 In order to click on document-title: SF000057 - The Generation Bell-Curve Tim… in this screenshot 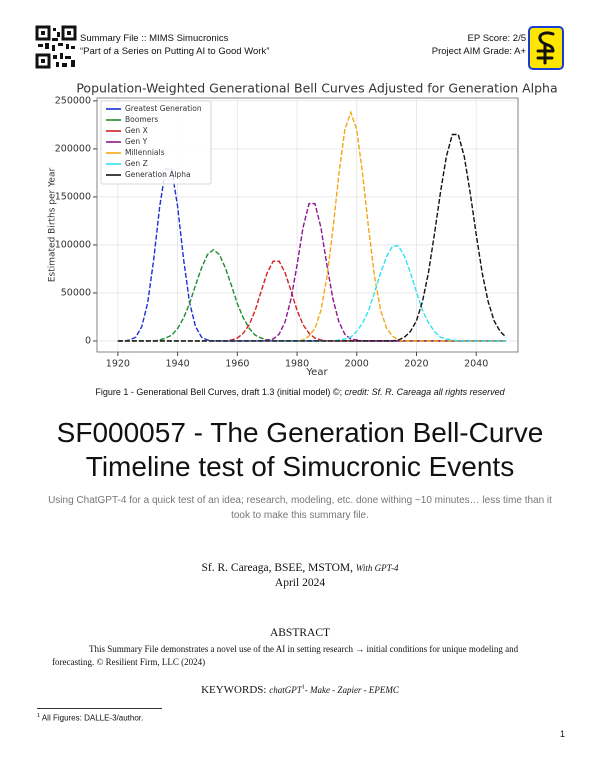, I will do `click(300, 449)`.